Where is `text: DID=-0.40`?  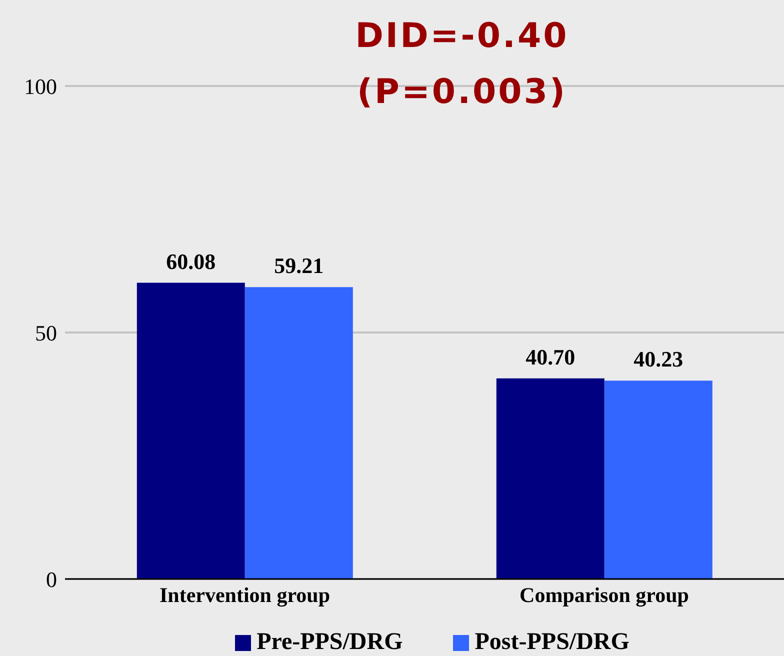 text: DID=-0.40 is located at coordinates (462, 36).